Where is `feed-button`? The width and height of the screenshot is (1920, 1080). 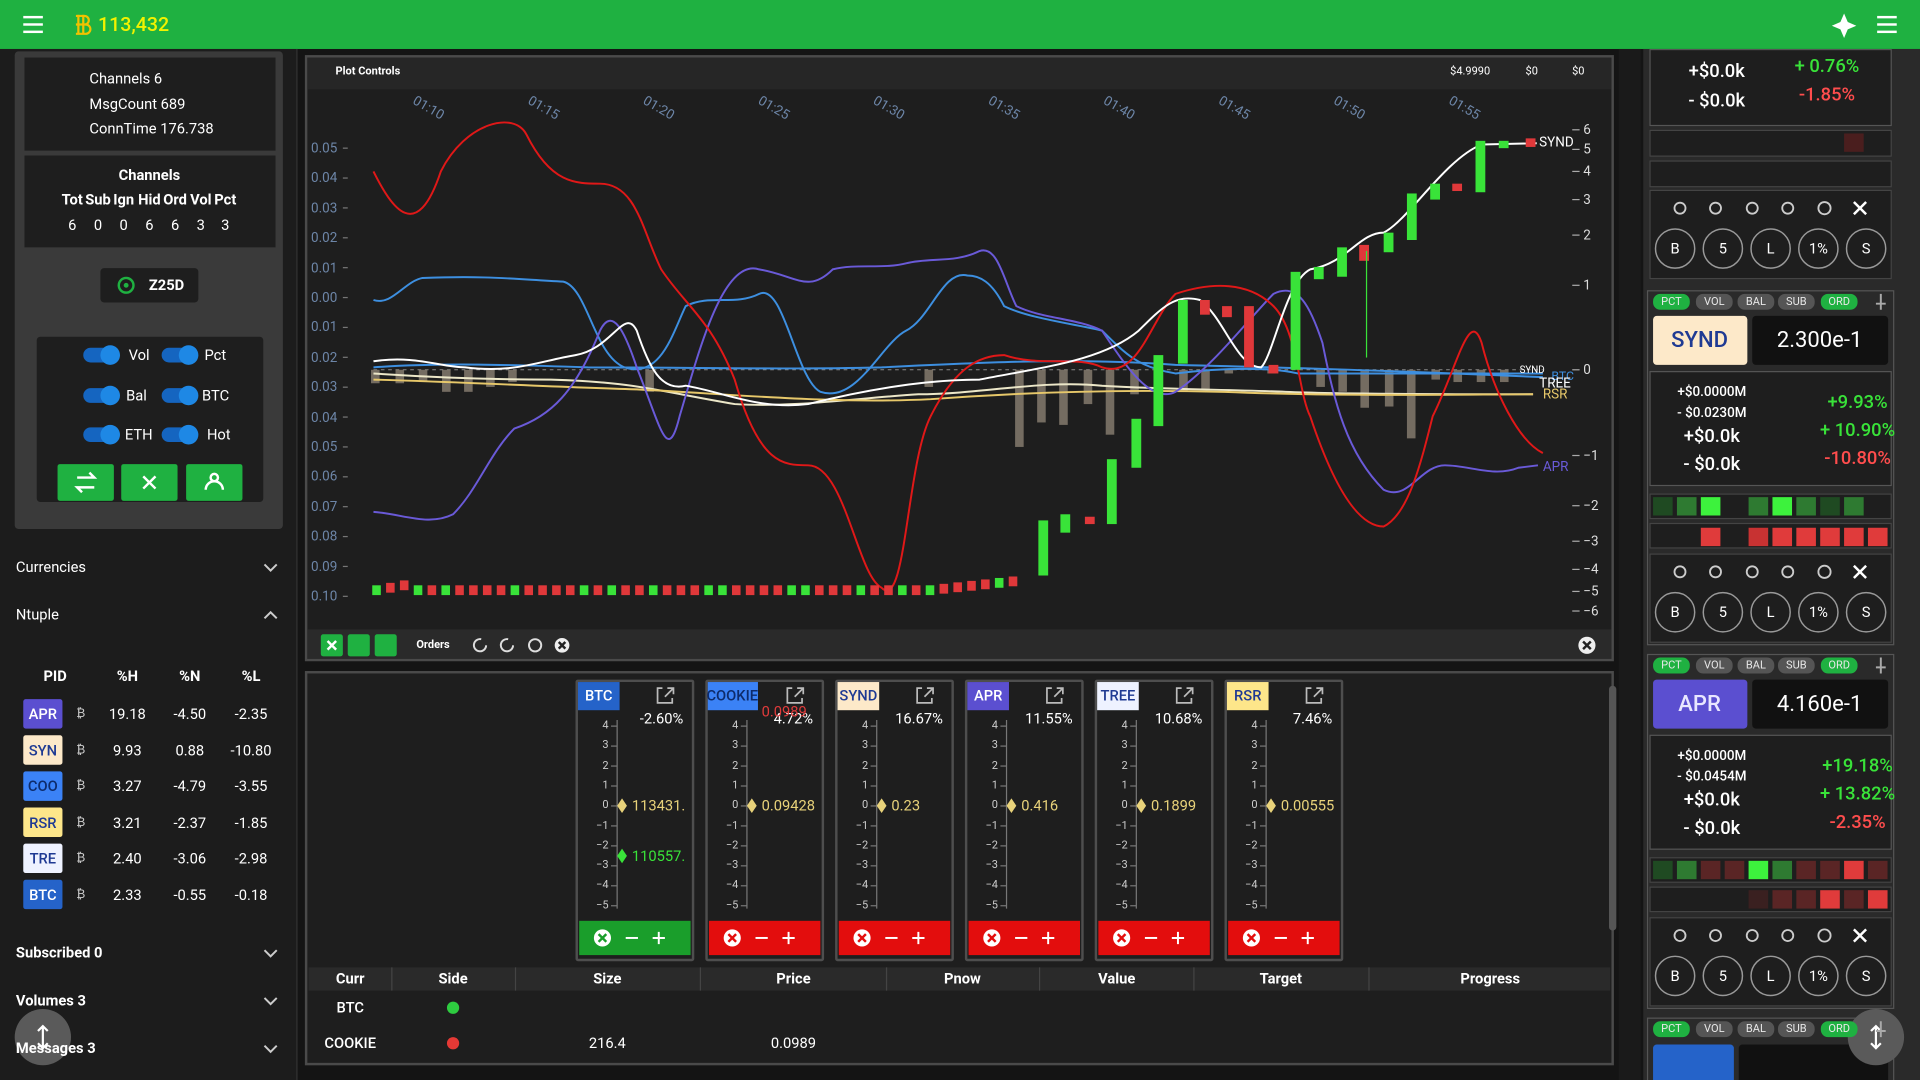
feed-button is located at coordinates (149, 285).